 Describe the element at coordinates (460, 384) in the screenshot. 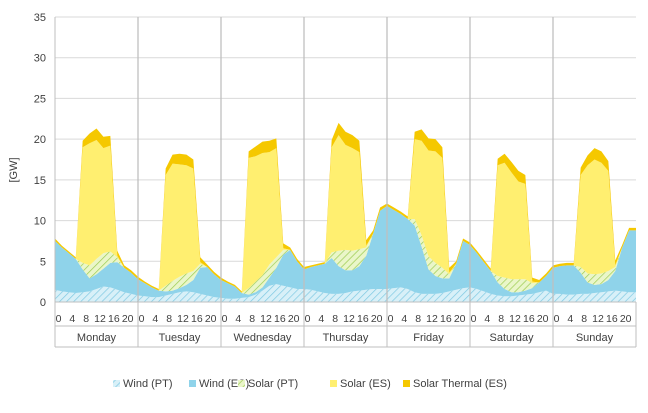

I see `legend-label: Solar Thermal (ES)` at that location.